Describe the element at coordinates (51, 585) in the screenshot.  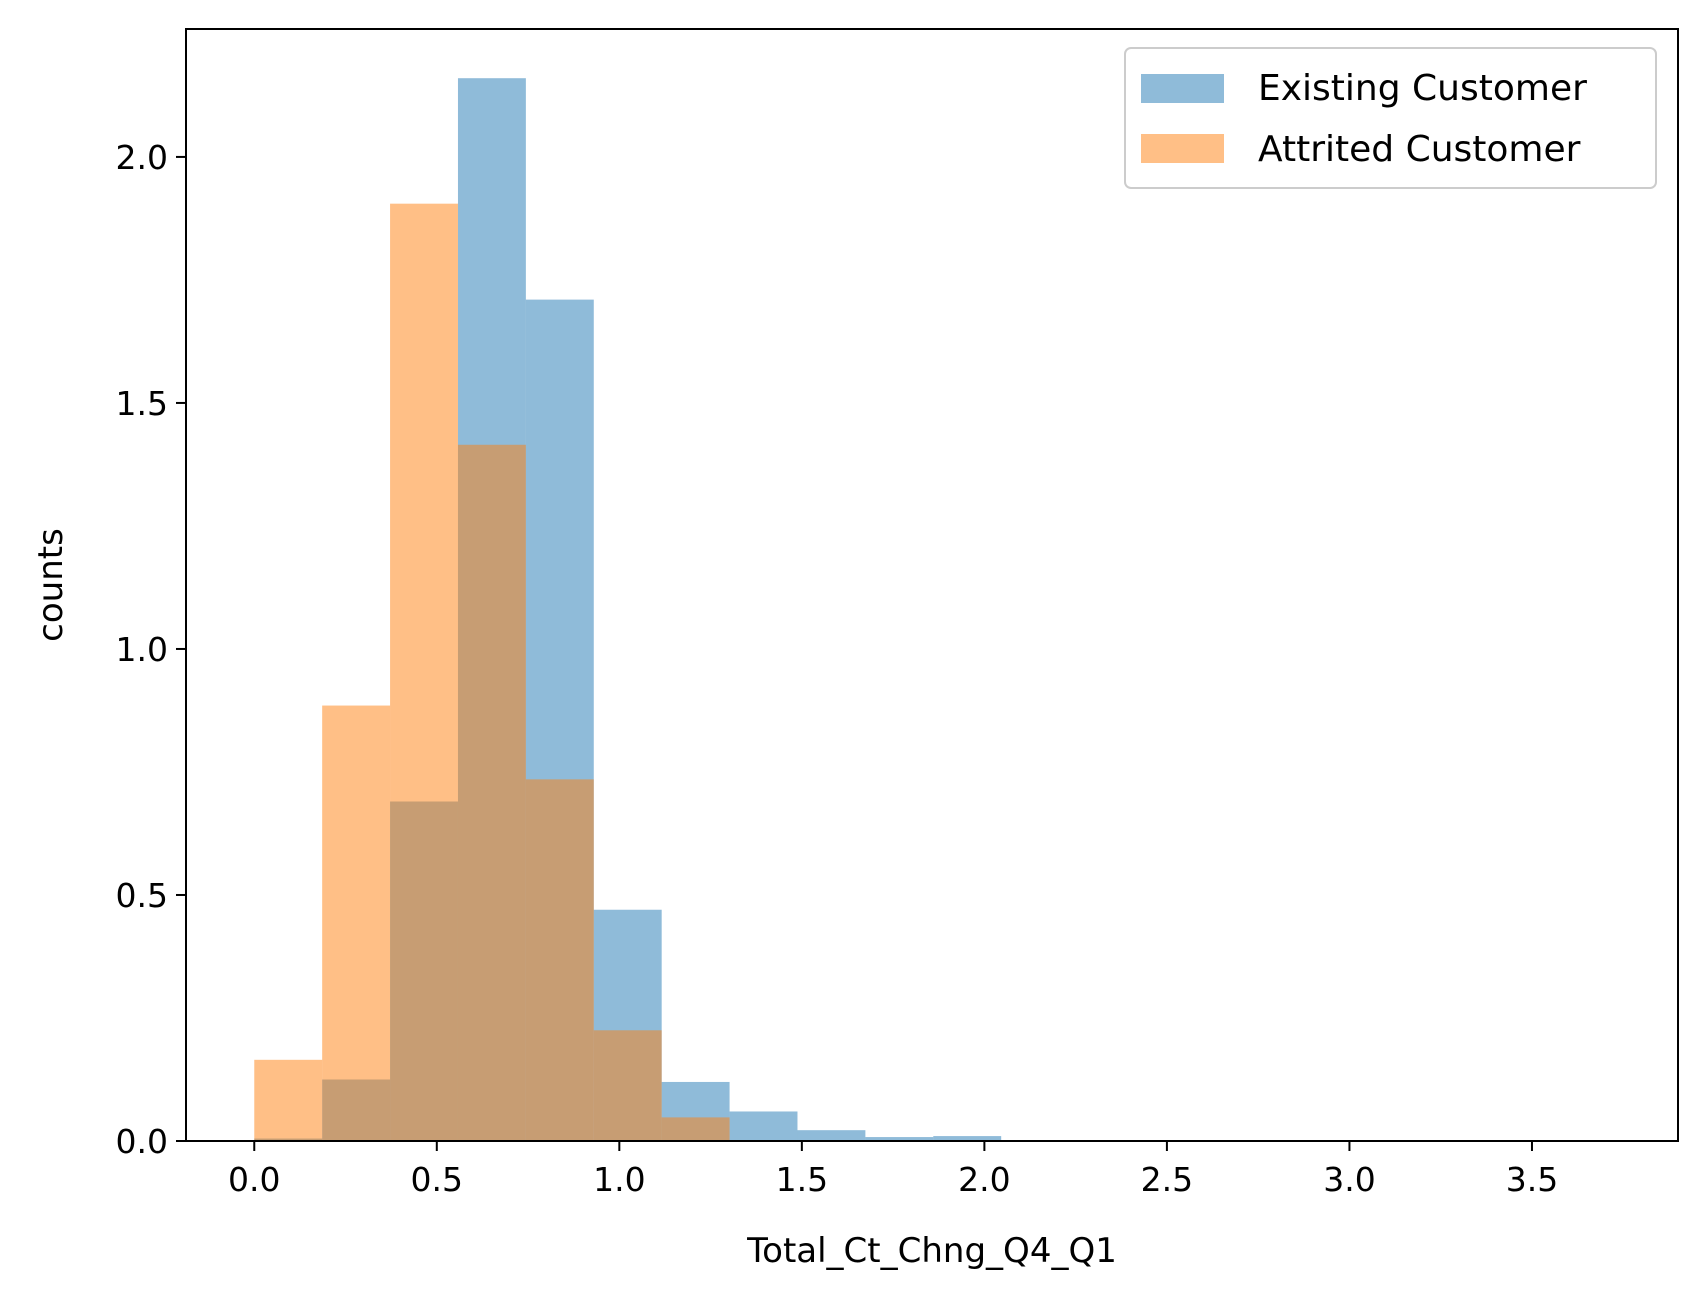
I see `y-axis-label: counts` at that location.